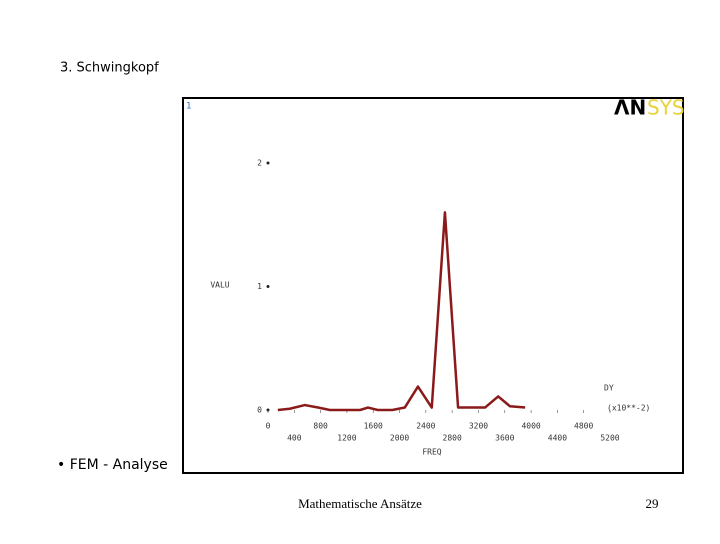 This screenshot has height=544, width=720. I want to click on x-tick-label: 800, so click(320, 426).